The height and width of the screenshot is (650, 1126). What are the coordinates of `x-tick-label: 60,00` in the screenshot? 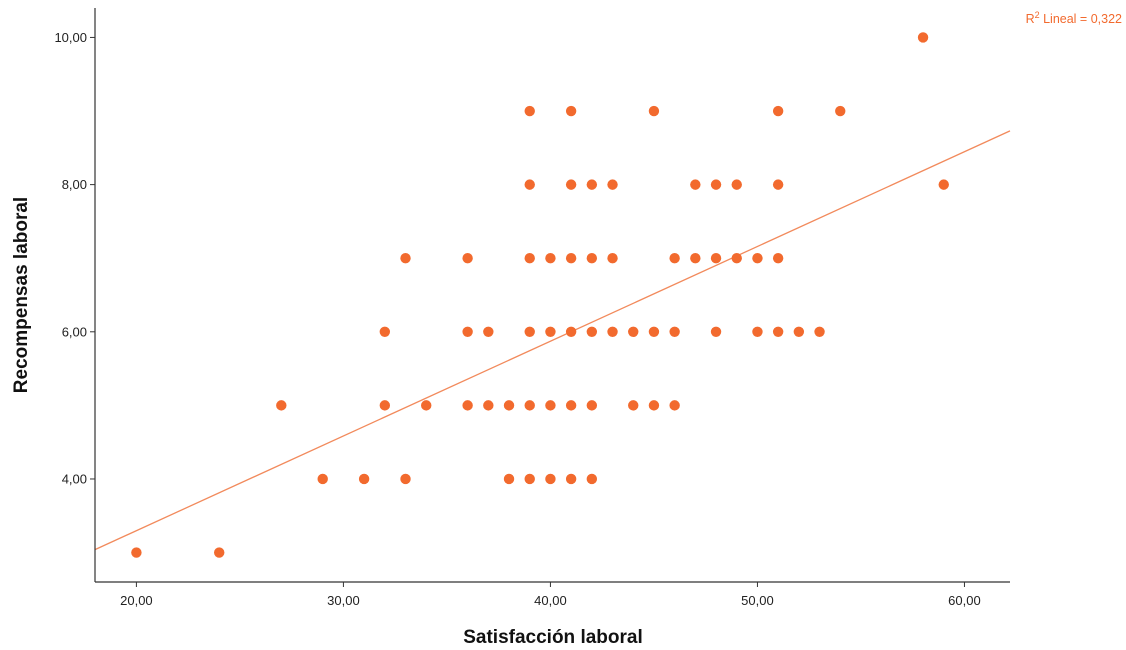 It's located at (964, 600).